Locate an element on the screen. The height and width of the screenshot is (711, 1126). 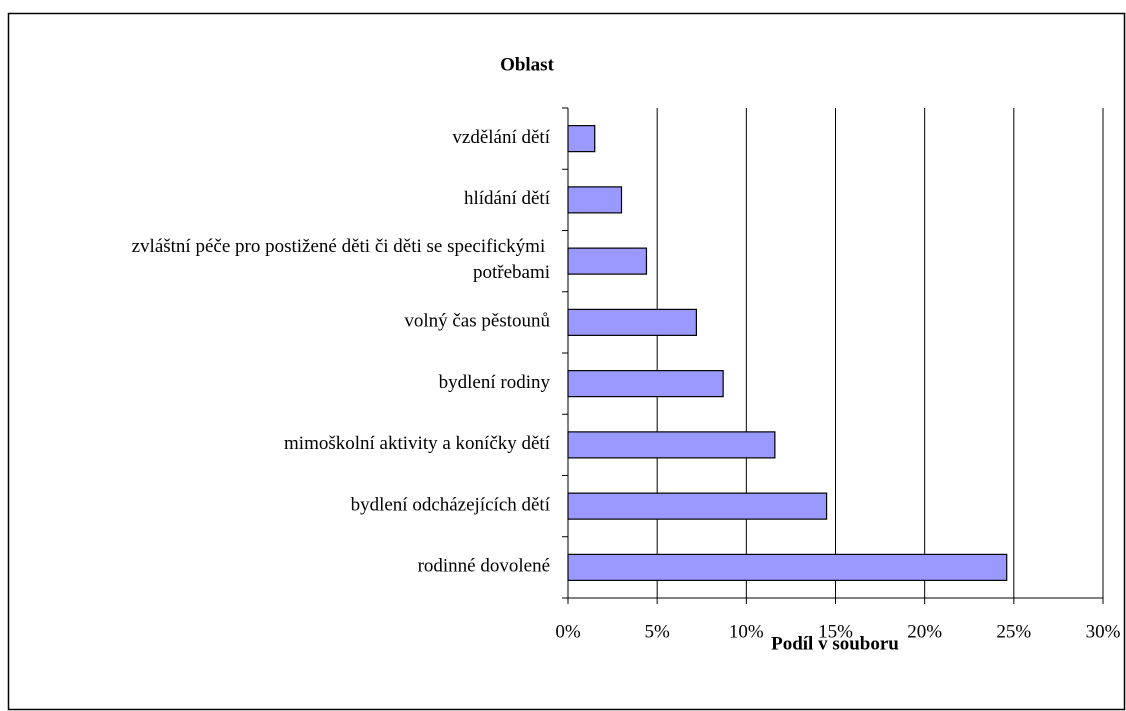
x-tick-label: 15% is located at coordinates (835, 631).